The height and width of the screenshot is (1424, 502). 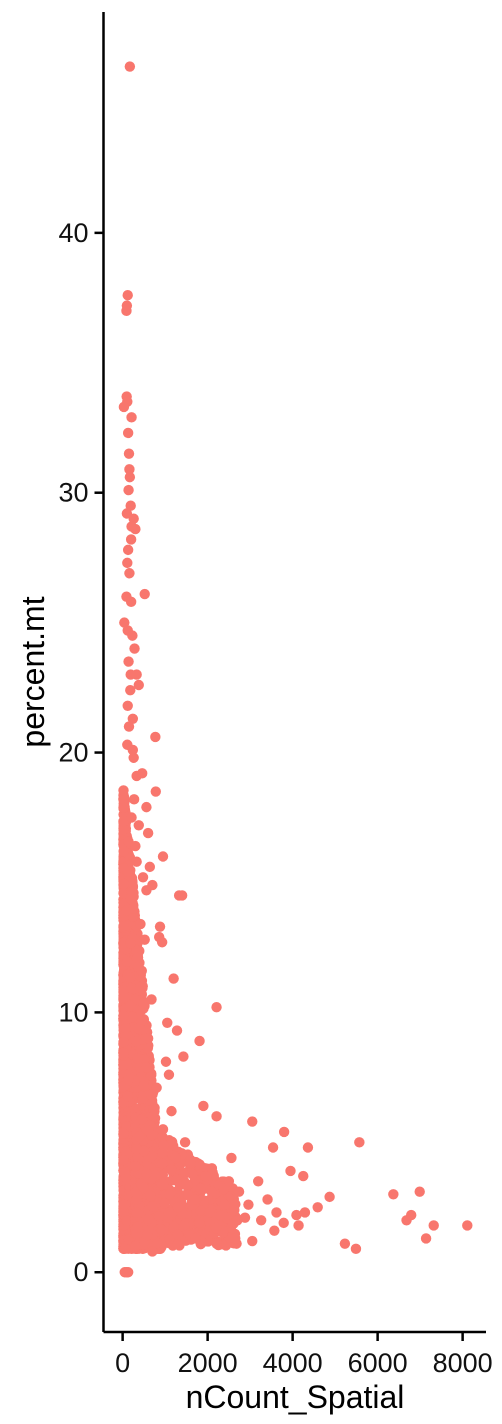 What do you see at coordinates (73, 233) in the screenshot?
I see `y-tick-label: 40` at bounding box center [73, 233].